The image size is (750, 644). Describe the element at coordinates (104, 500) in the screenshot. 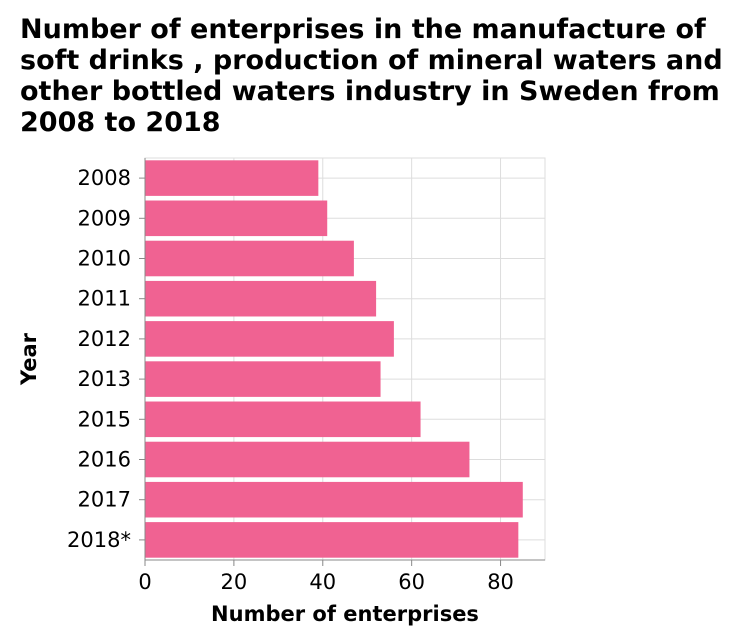

I see `y-tick-label: 2017` at that location.